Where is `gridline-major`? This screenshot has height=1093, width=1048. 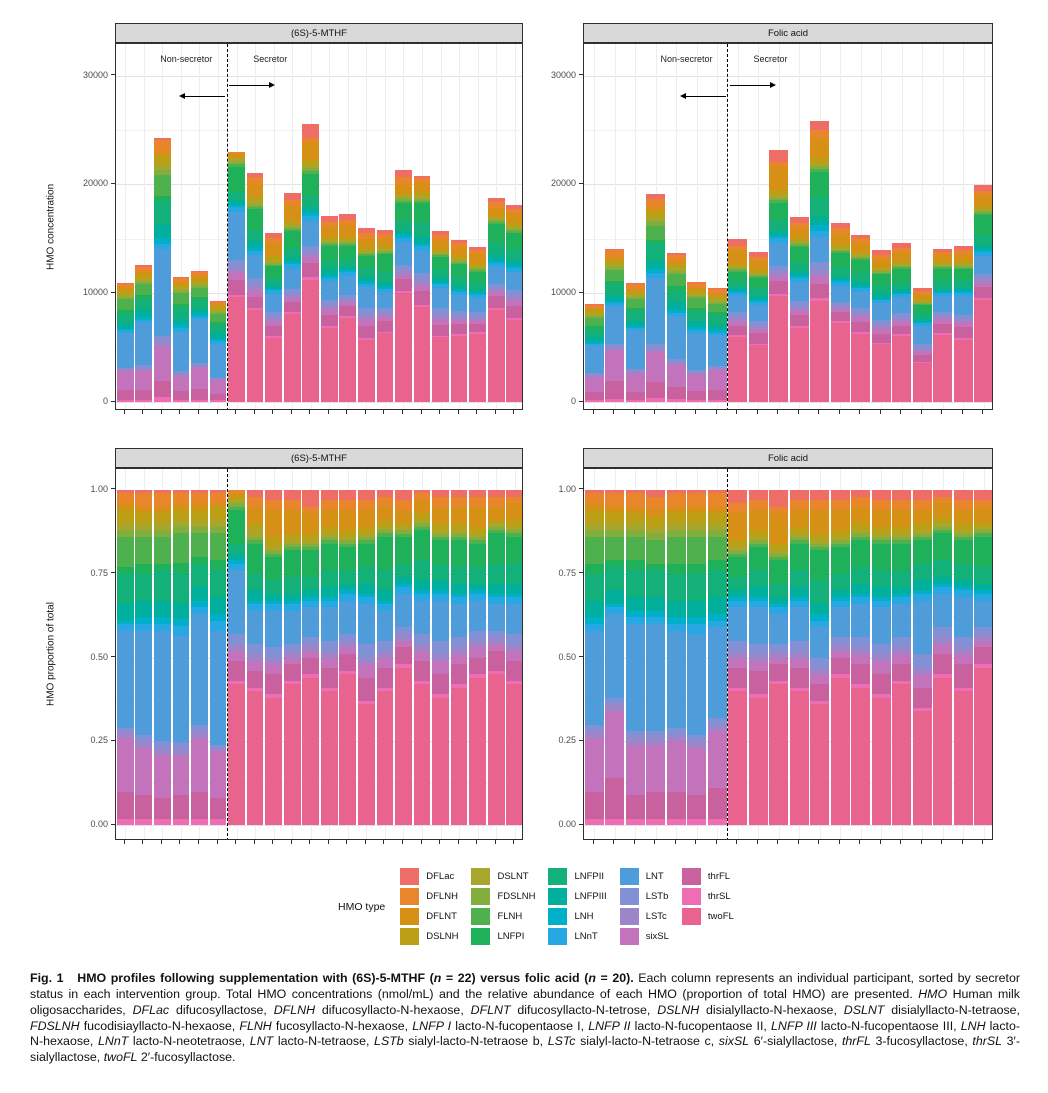
gridline-major is located at coordinates (788, 403).